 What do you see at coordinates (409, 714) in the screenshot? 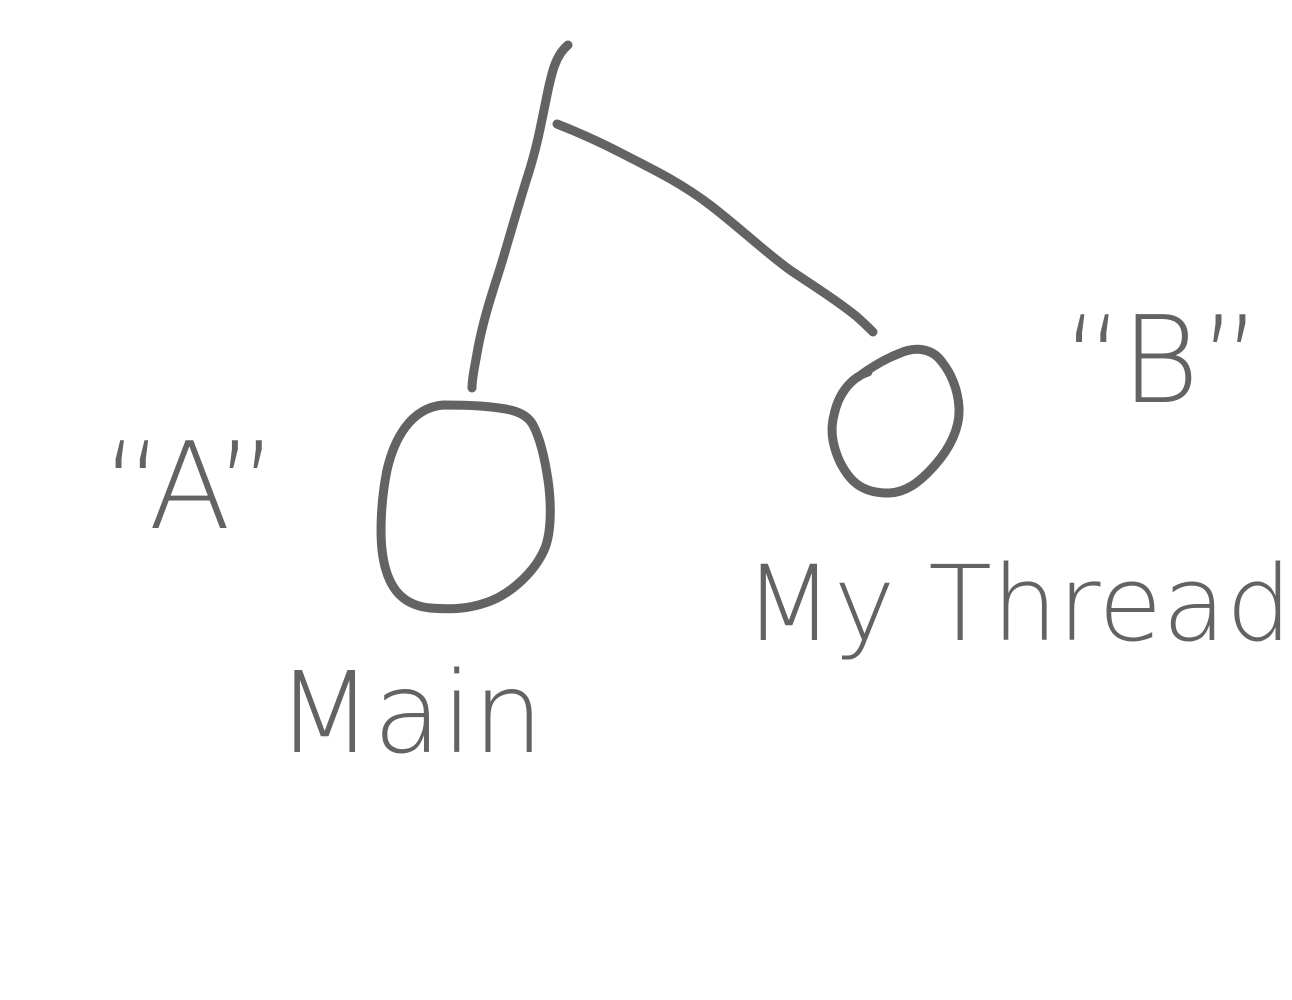
I see `node-main-label: Main` at bounding box center [409, 714].